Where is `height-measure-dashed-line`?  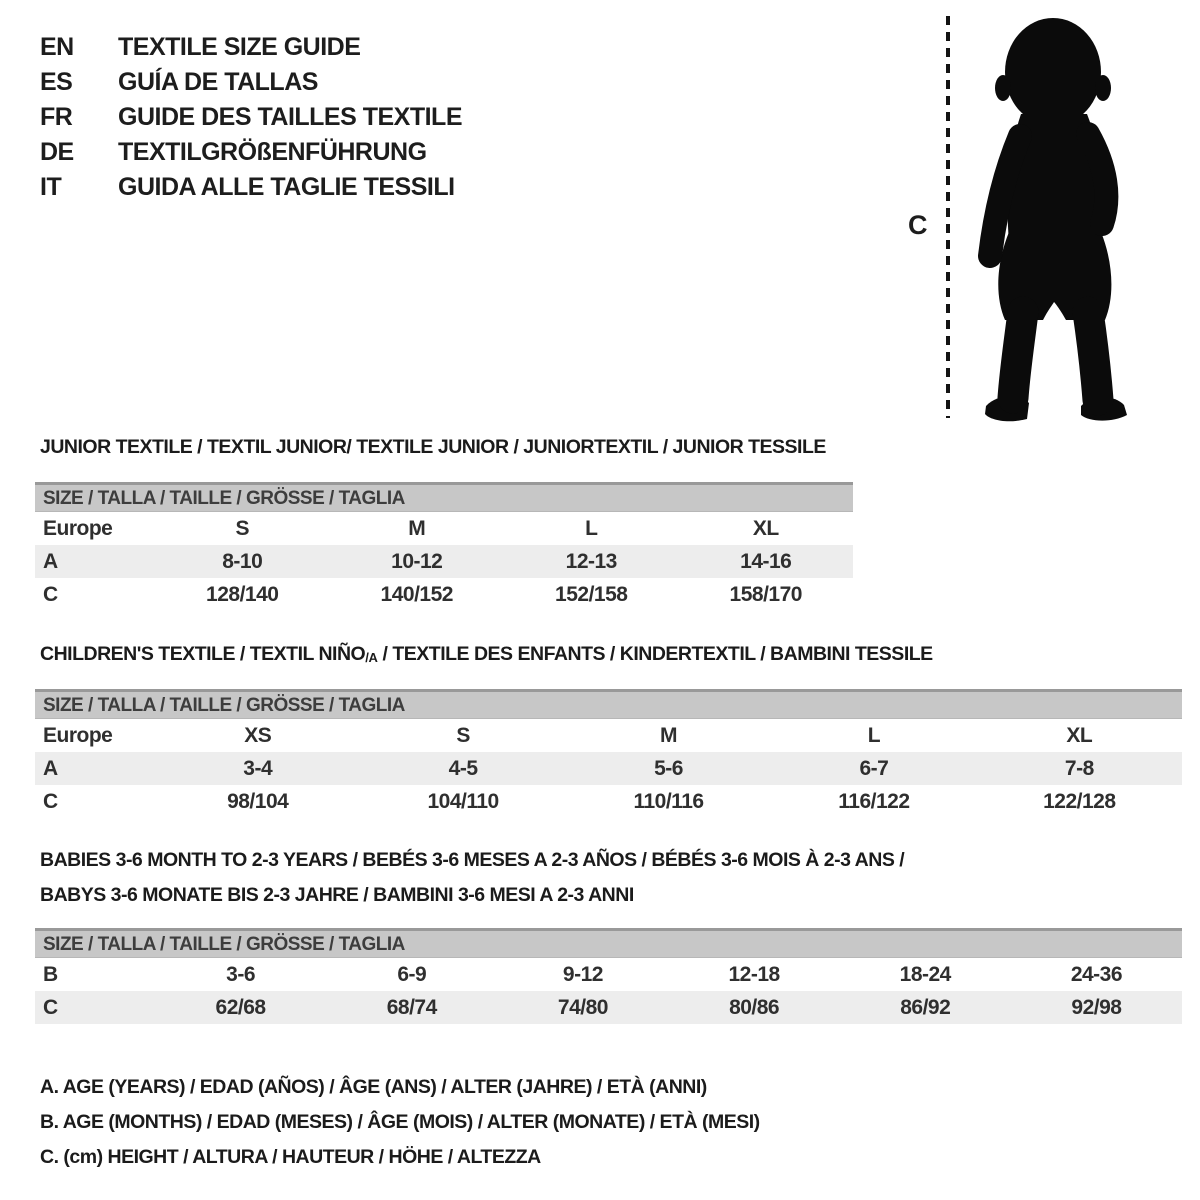 height-measure-dashed-line is located at coordinates (948, 217).